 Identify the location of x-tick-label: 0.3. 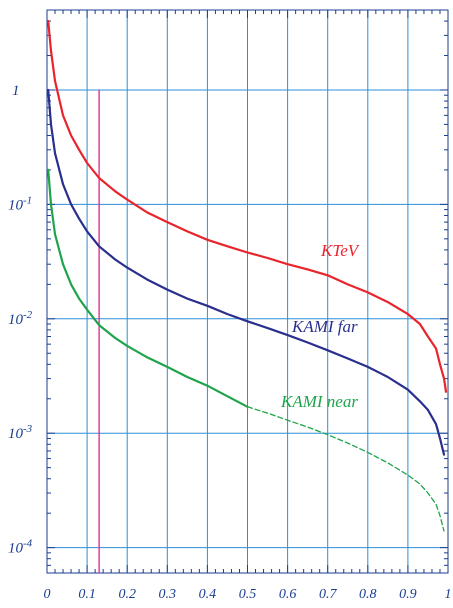
(168, 594).